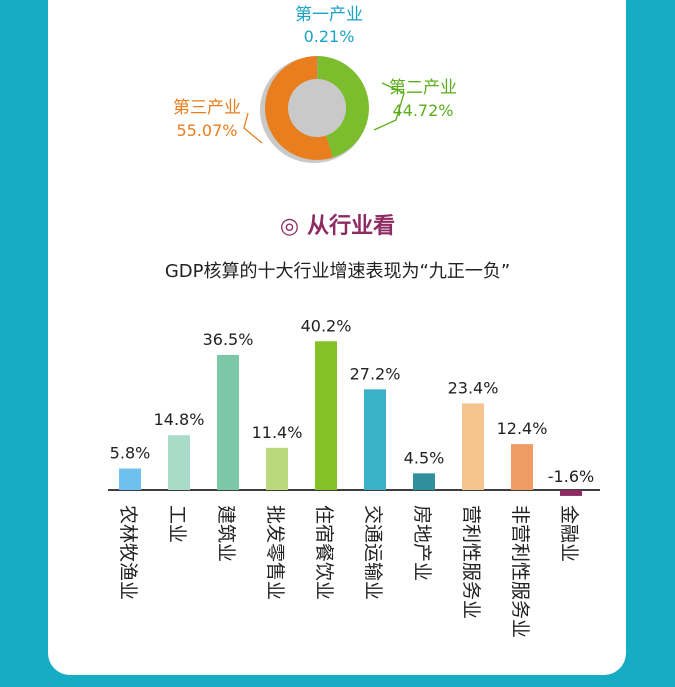 This screenshot has width=675, height=687. Describe the element at coordinates (130, 453) in the screenshot. I see `bar-value-label-1: 5.8%` at that location.